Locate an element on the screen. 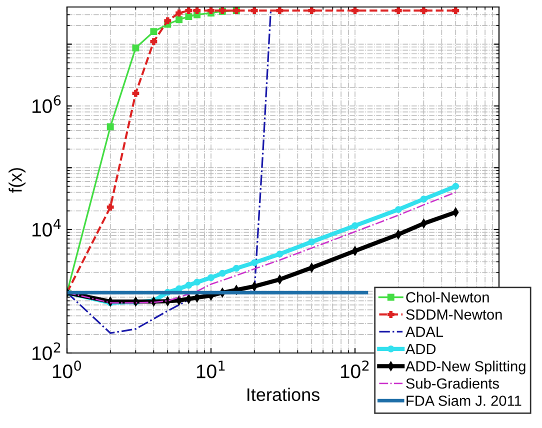 Image resolution: width=542 pixels, height=428 pixels. y-tick-label: 10$^{2}$ is located at coordinates (46, 351).